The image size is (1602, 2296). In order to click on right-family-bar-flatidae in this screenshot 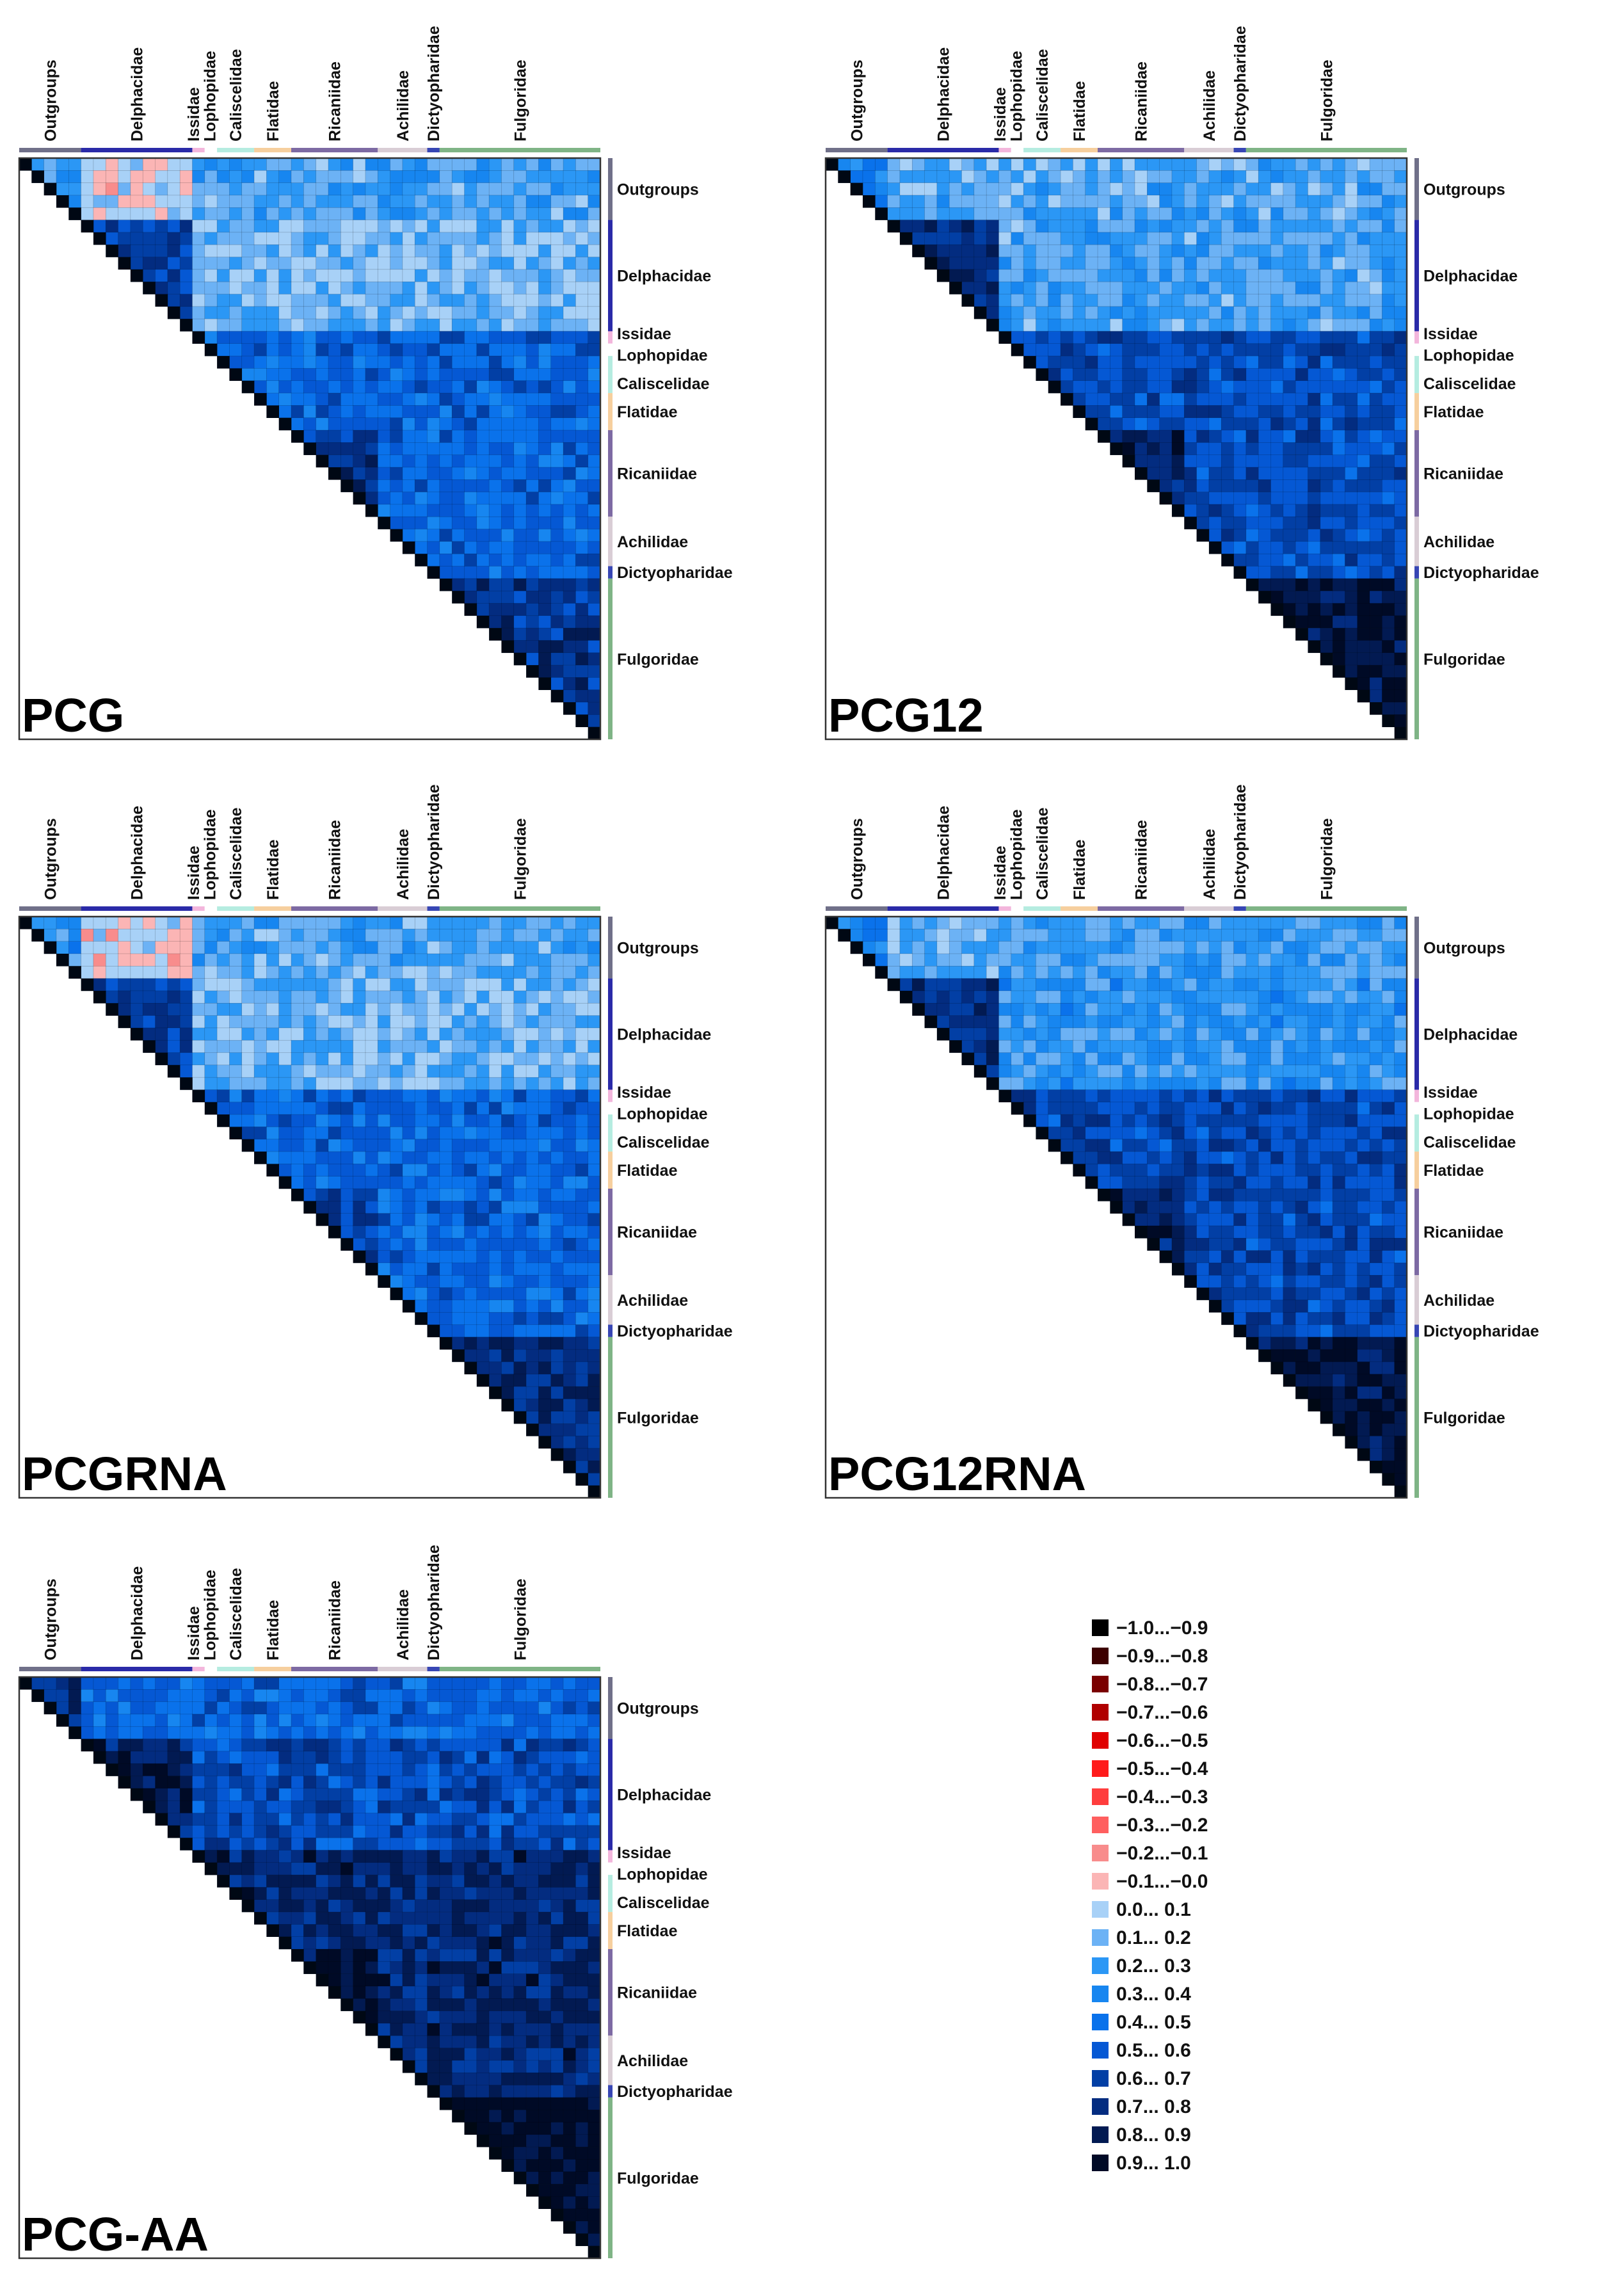, I will do `click(610, 1170)`.